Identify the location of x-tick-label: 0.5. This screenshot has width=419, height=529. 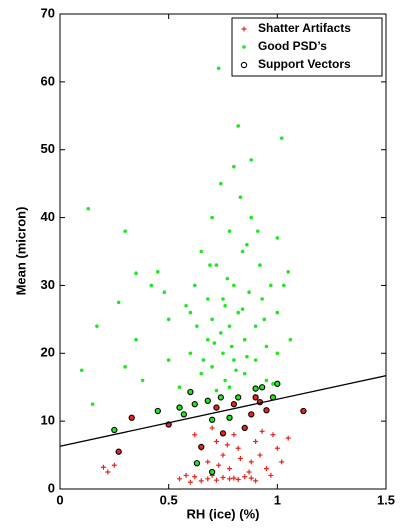
(169, 499).